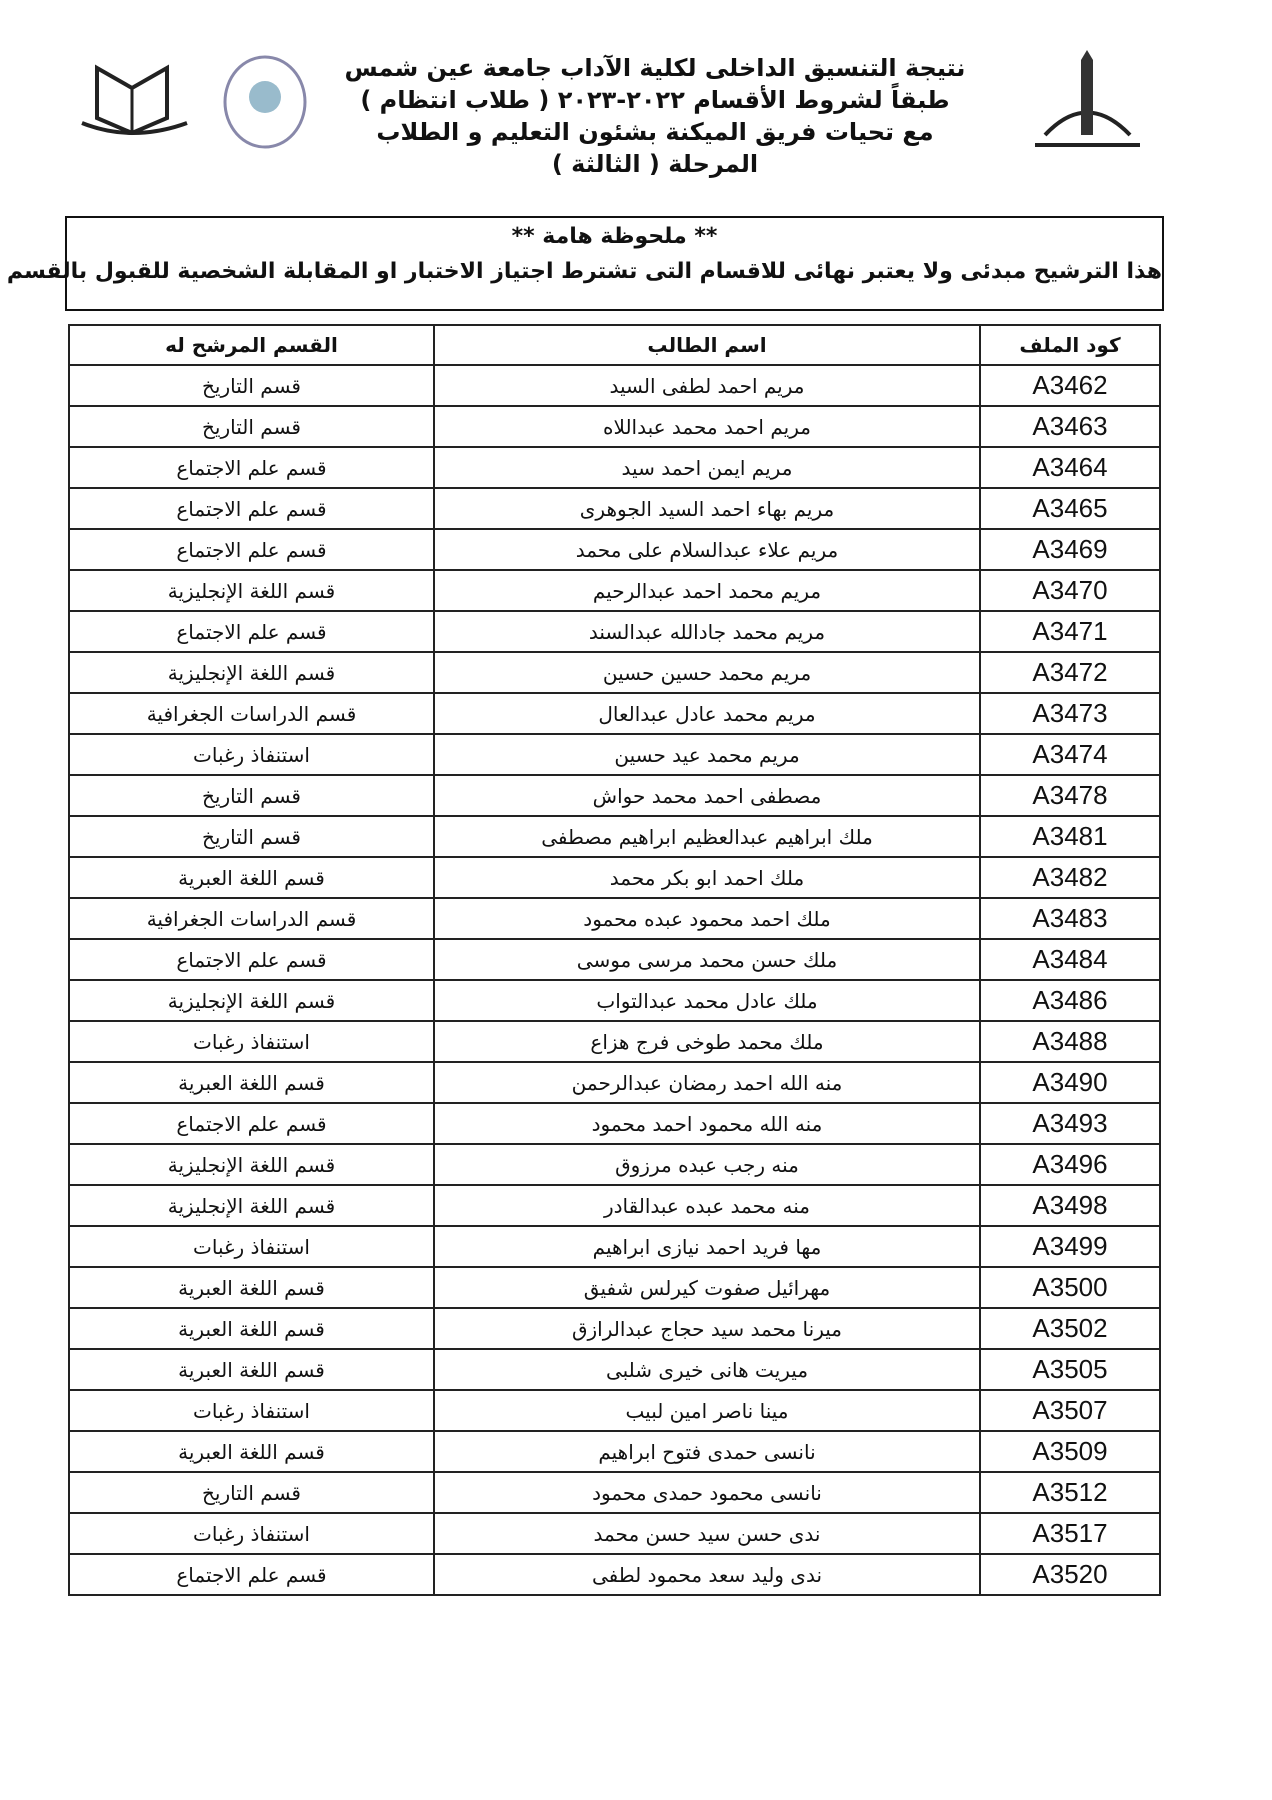 The height and width of the screenshot is (1800, 1272). I want to click on file-code: A3474, so click(1070, 754).